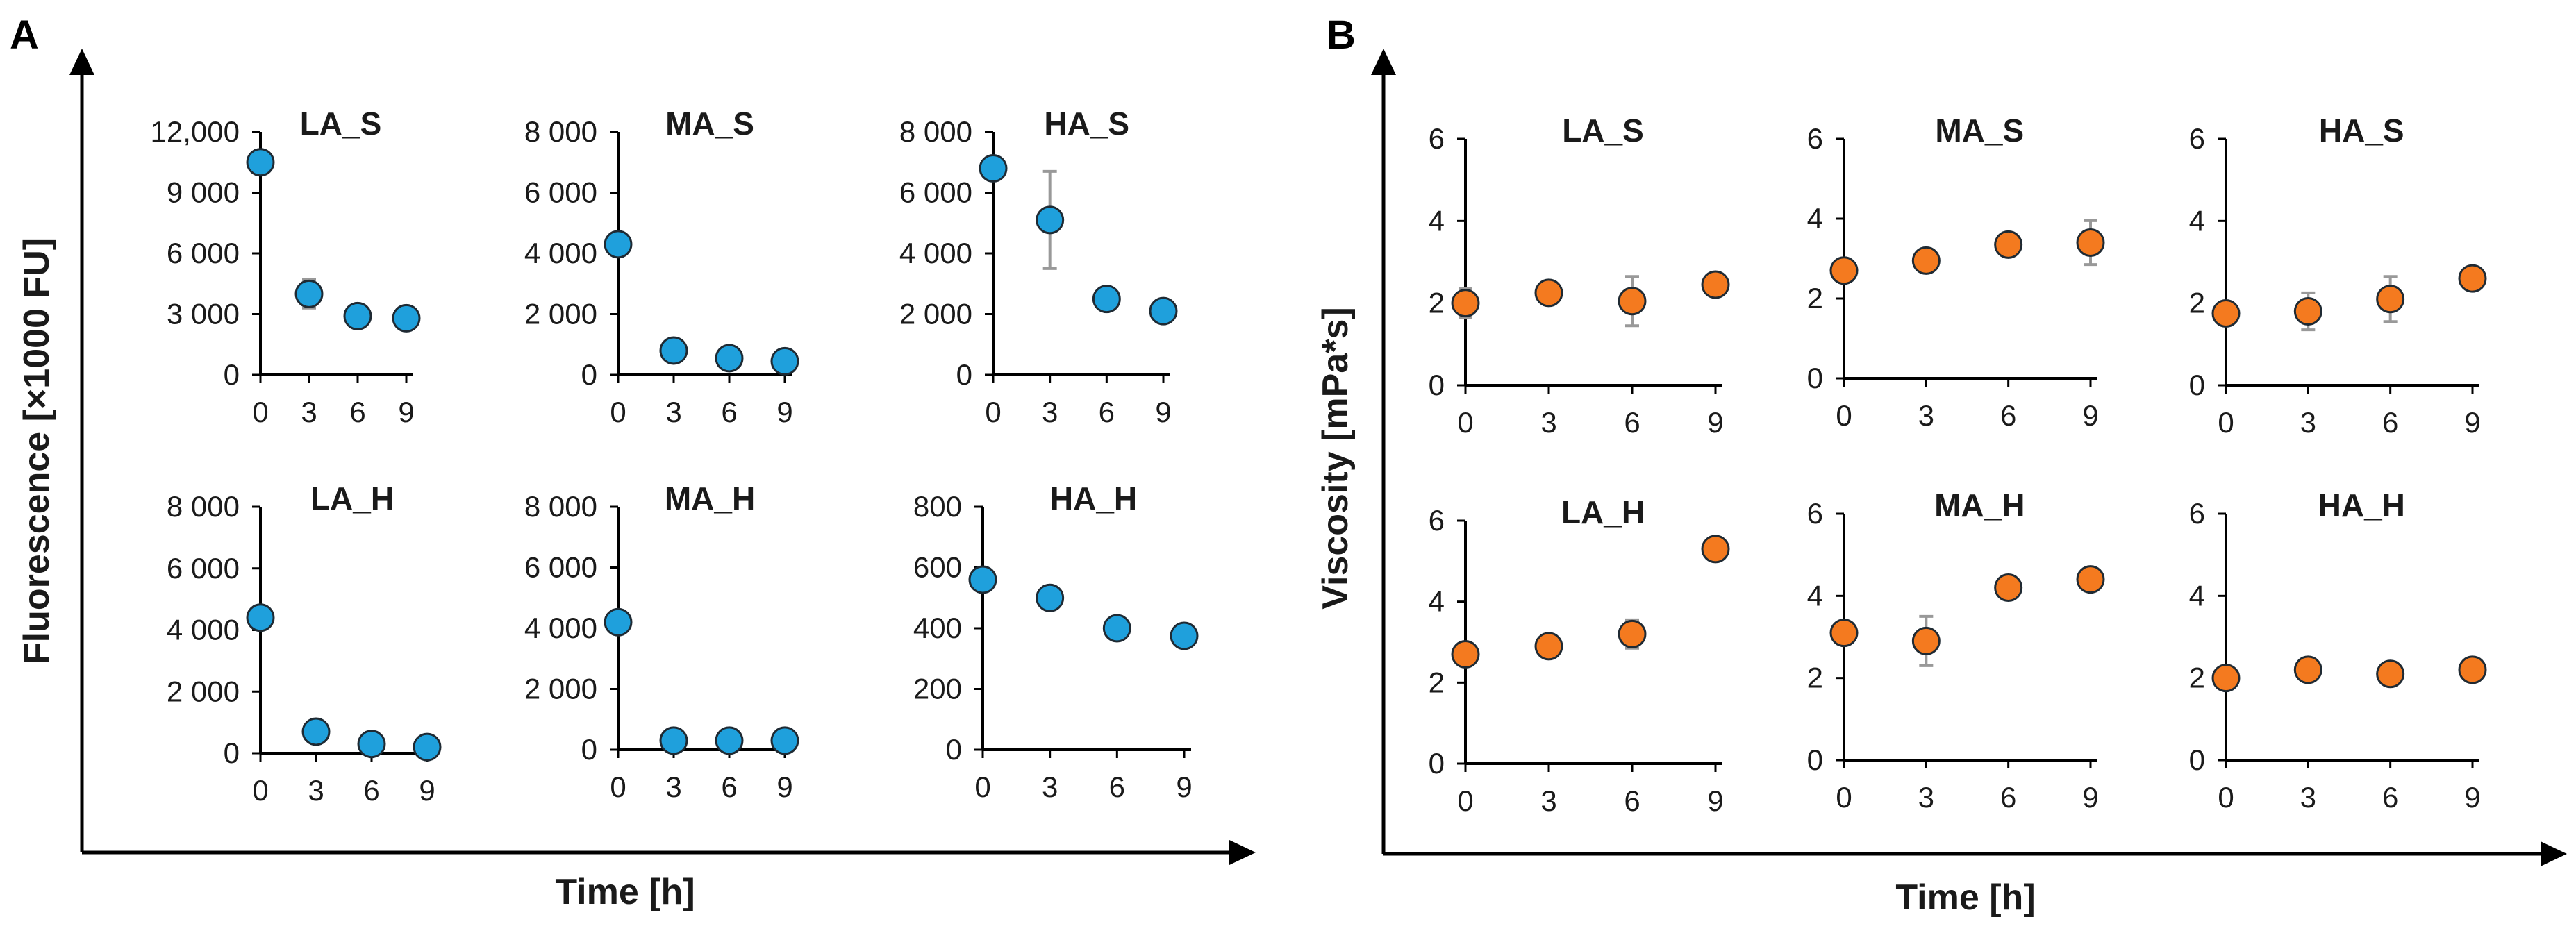 This screenshot has height=933, width=2576. I want to click on b-la-h-xtick-label: 3, so click(1548, 801).